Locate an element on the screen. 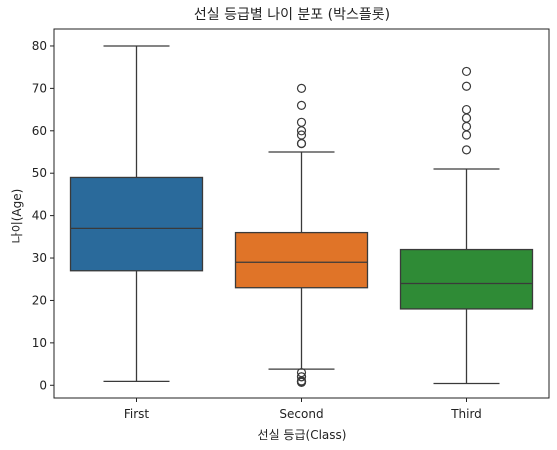 This screenshot has height=450, width=557. y-tick-label: 80 is located at coordinates (39, 46).